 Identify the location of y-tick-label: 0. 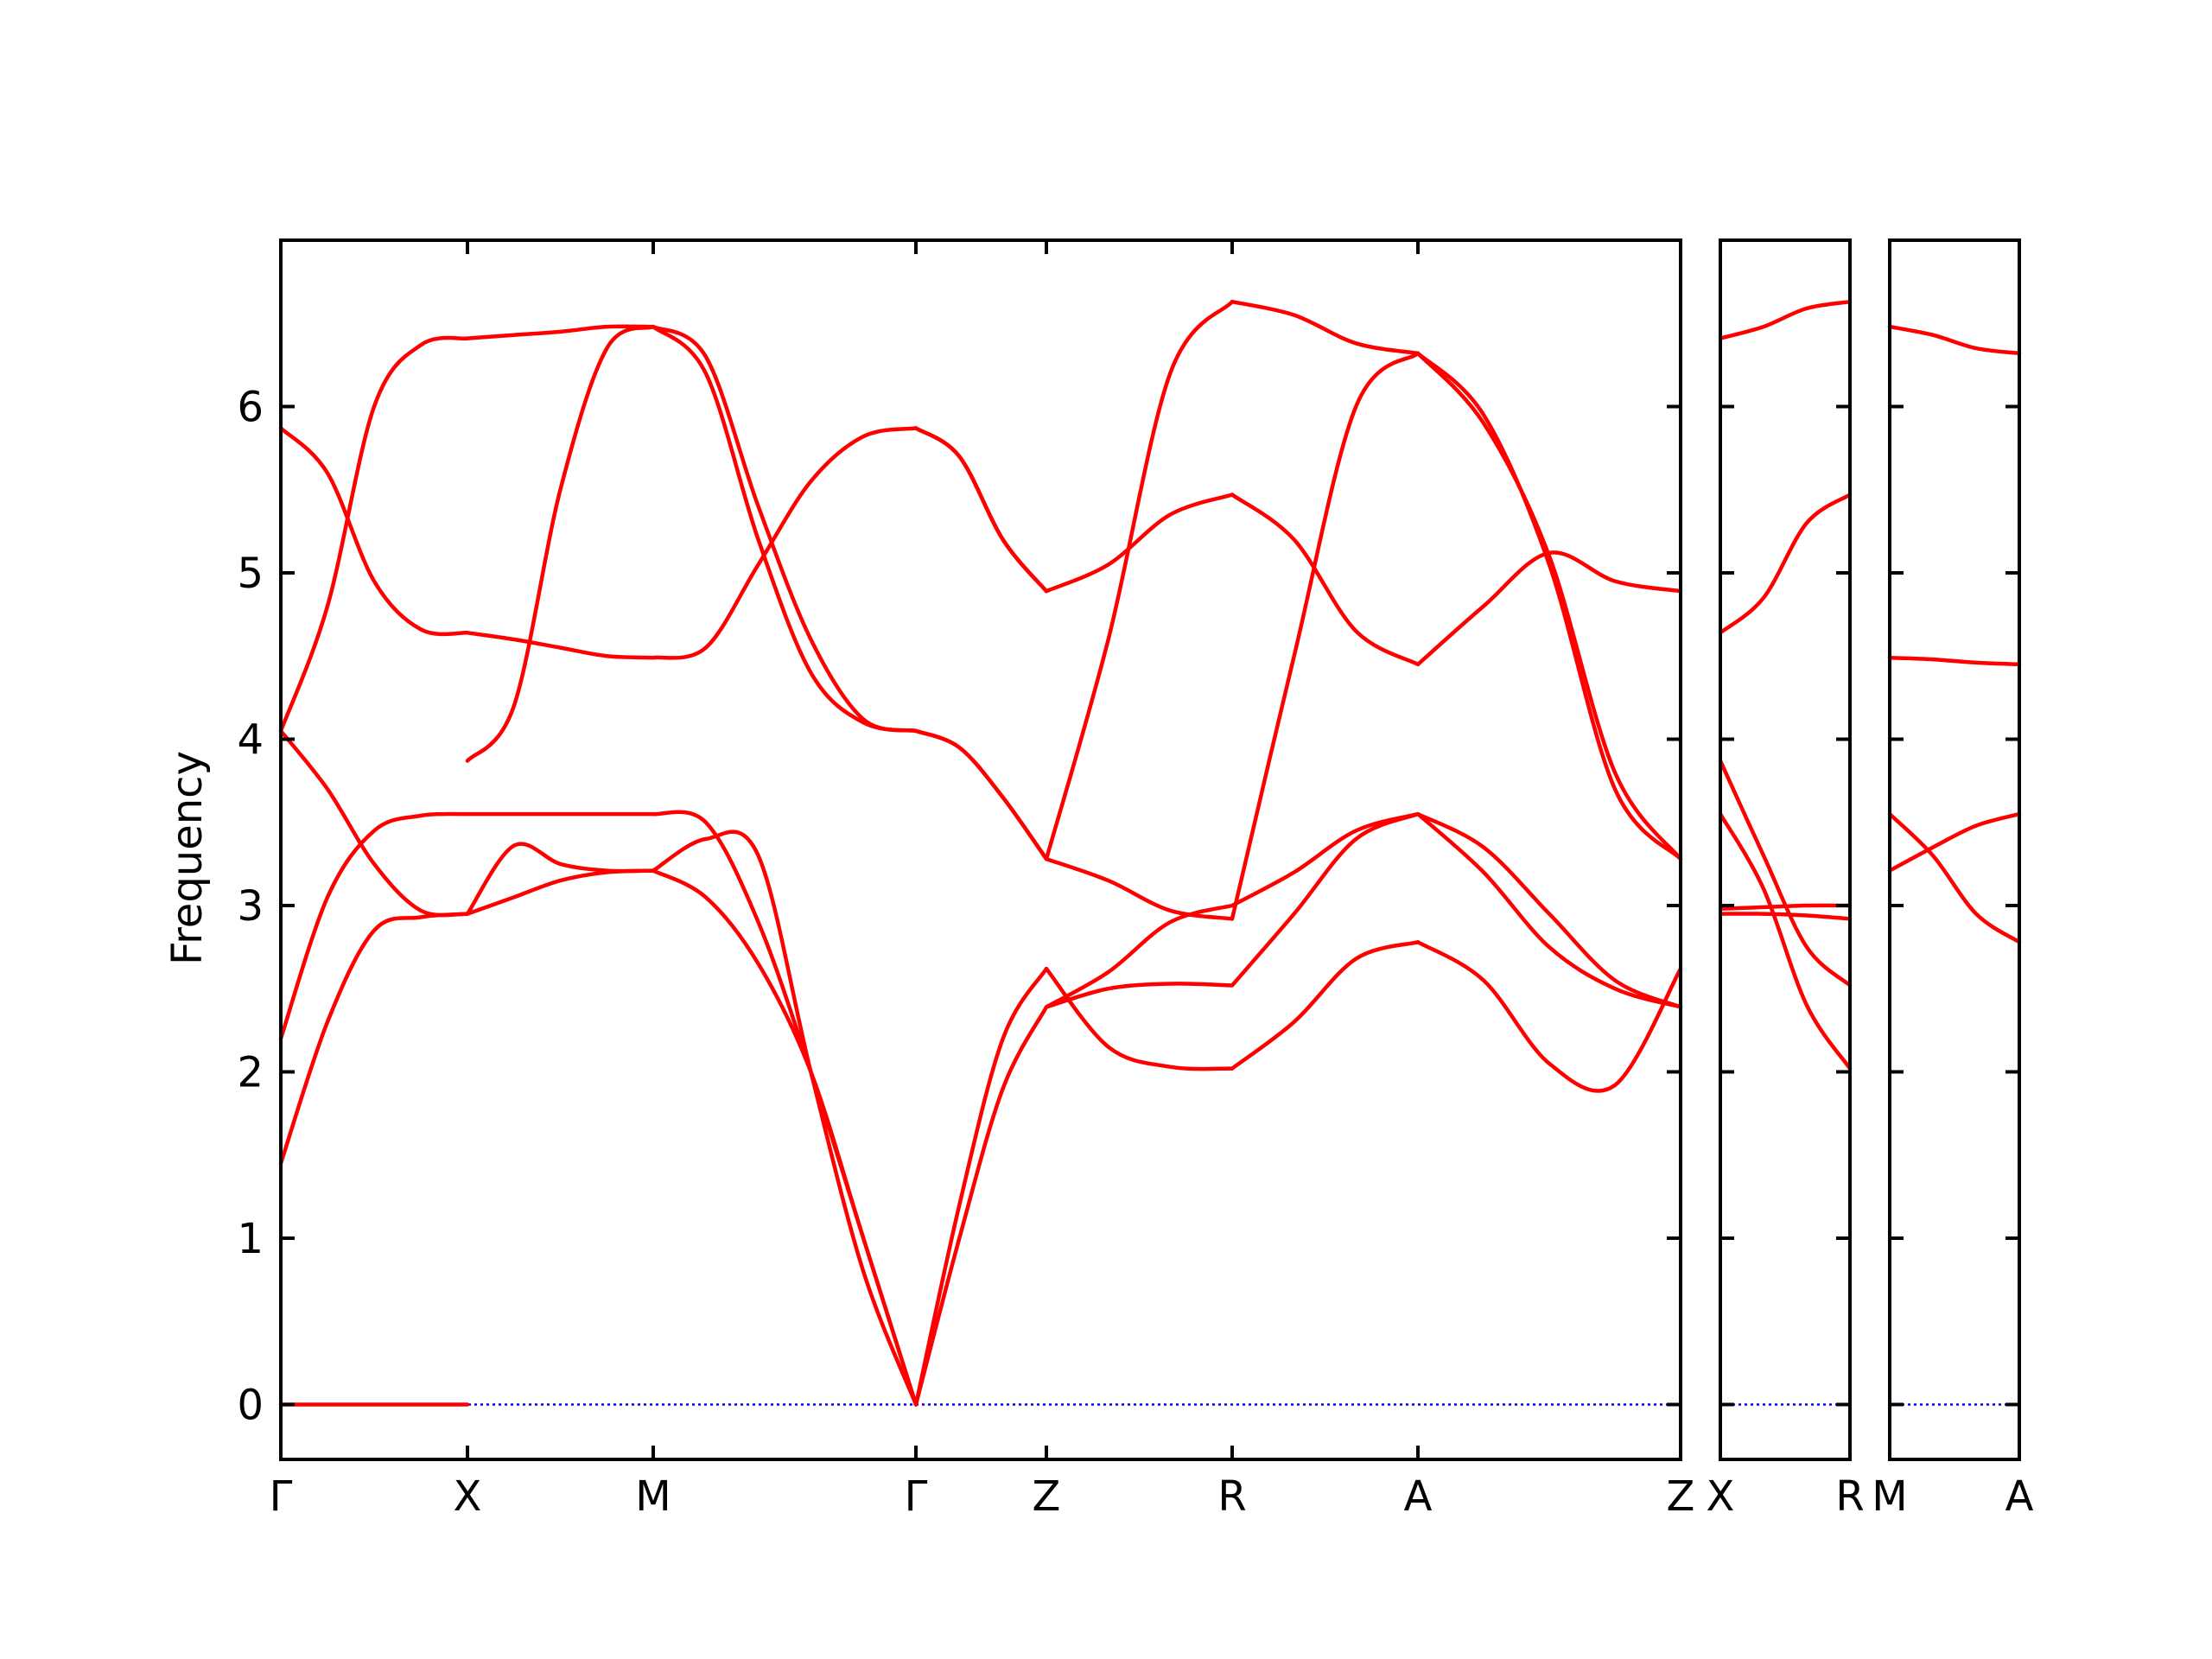
(250, 1405).